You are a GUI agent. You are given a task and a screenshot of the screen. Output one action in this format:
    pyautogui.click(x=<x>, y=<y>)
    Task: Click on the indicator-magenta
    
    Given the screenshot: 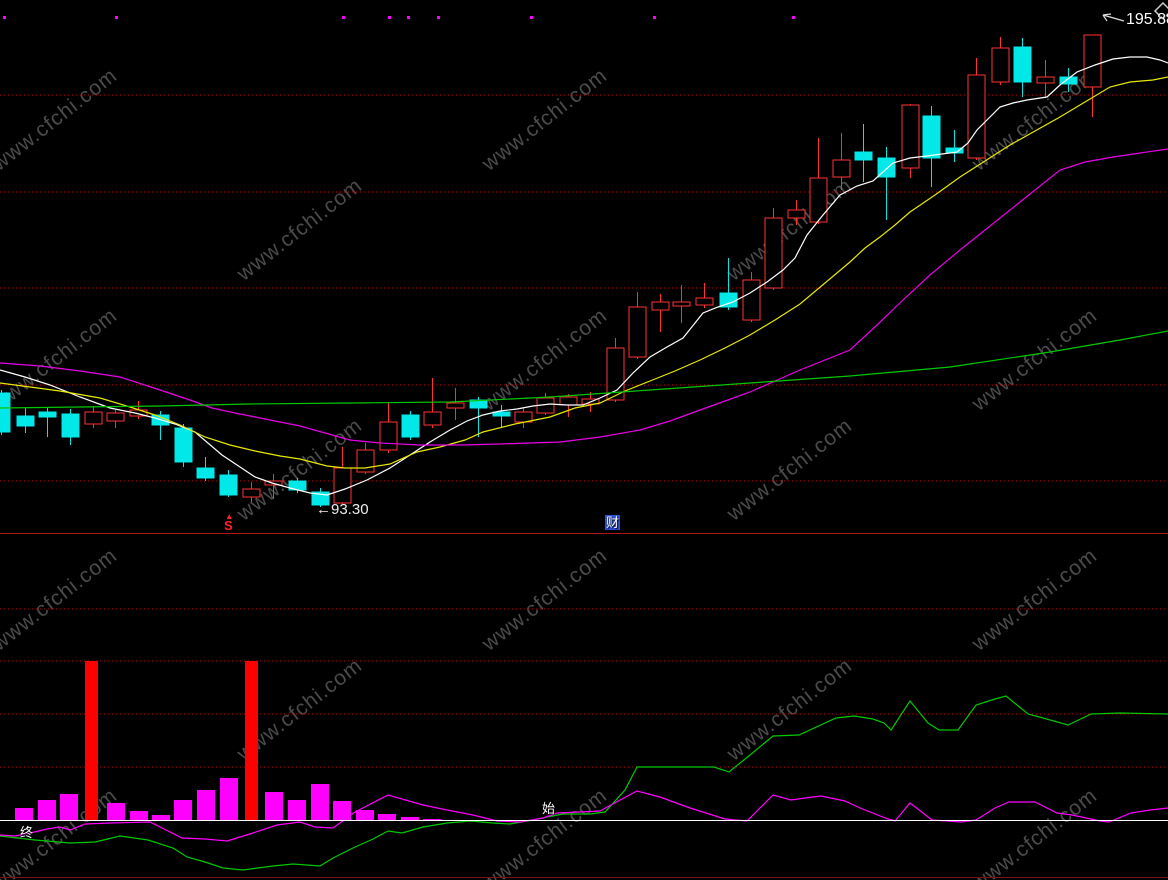 What is the action you would take?
    pyautogui.click(x=584, y=816)
    